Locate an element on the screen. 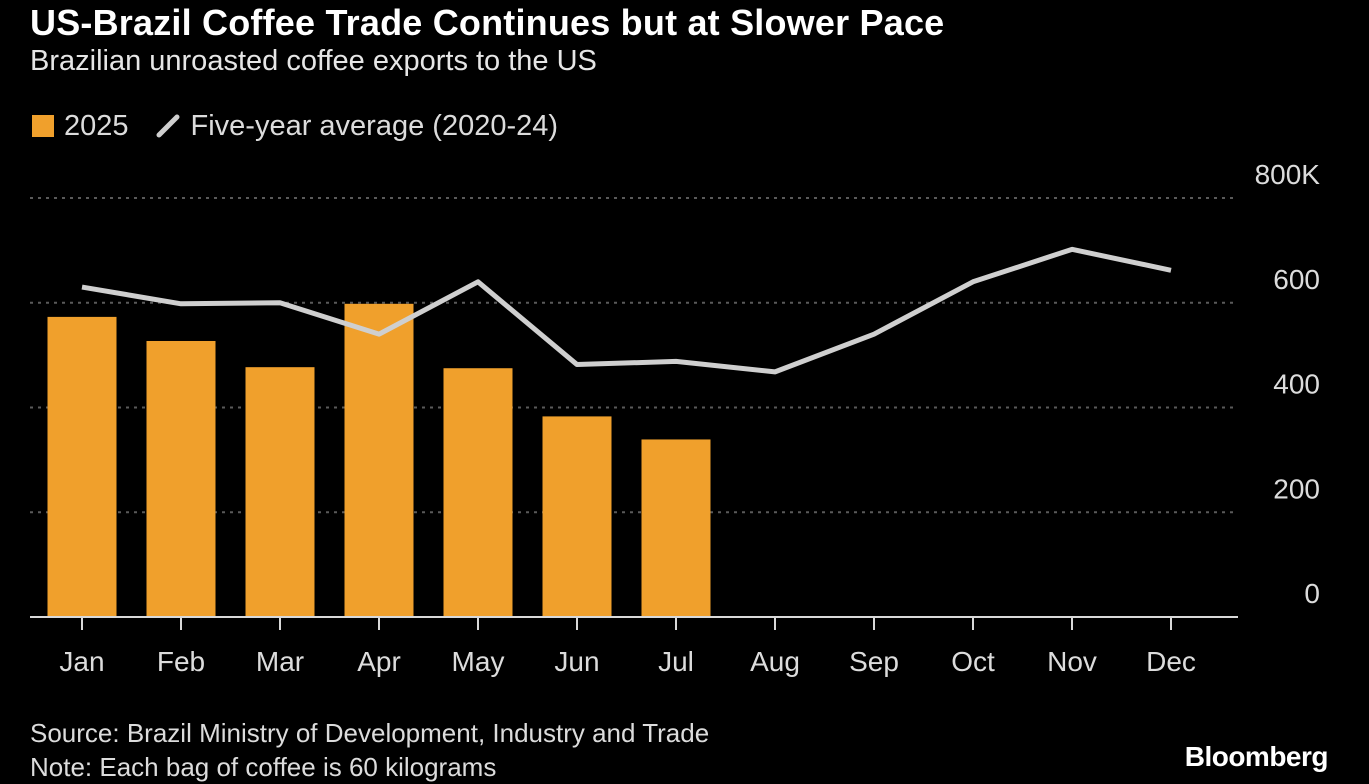  legend-bar-swatch is located at coordinates (43, 126).